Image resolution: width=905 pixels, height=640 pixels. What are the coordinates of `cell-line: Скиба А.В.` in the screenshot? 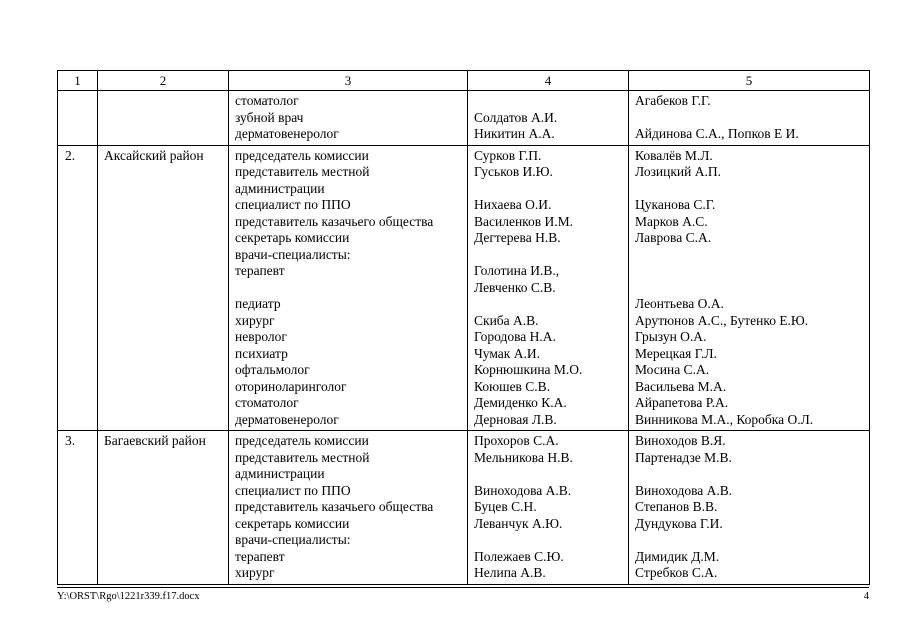 It's located at (506, 320).